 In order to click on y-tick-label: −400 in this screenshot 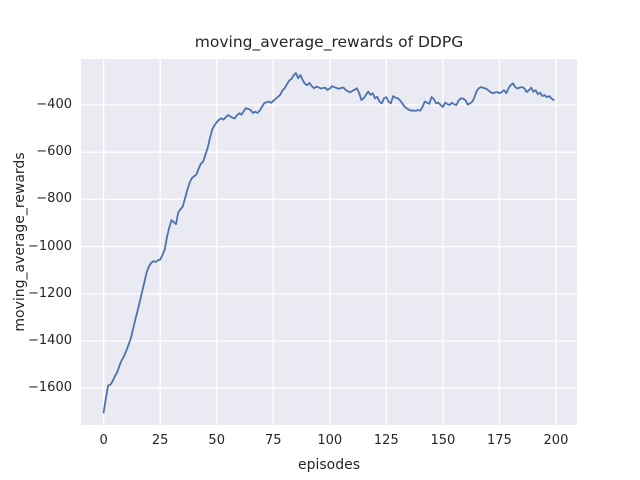, I will do `click(54, 104)`.